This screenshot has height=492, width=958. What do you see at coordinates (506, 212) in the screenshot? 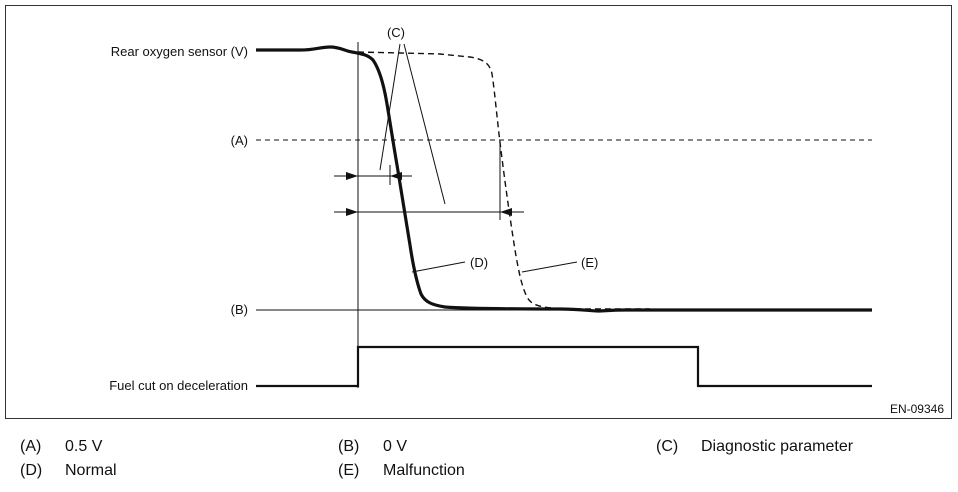
I see `malfunction-dimension-arrow-right` at bounding box center [506, 212].